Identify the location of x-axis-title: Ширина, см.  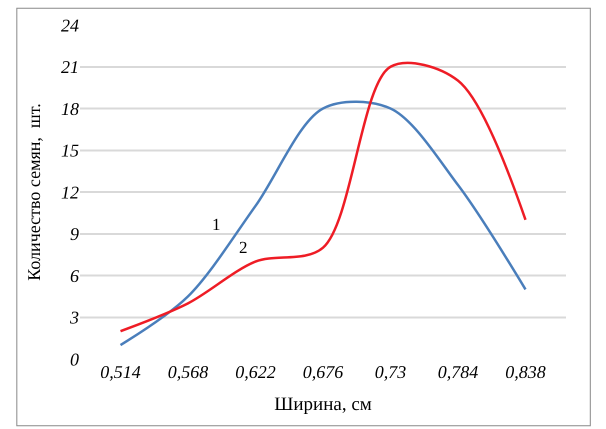
(323, 404).